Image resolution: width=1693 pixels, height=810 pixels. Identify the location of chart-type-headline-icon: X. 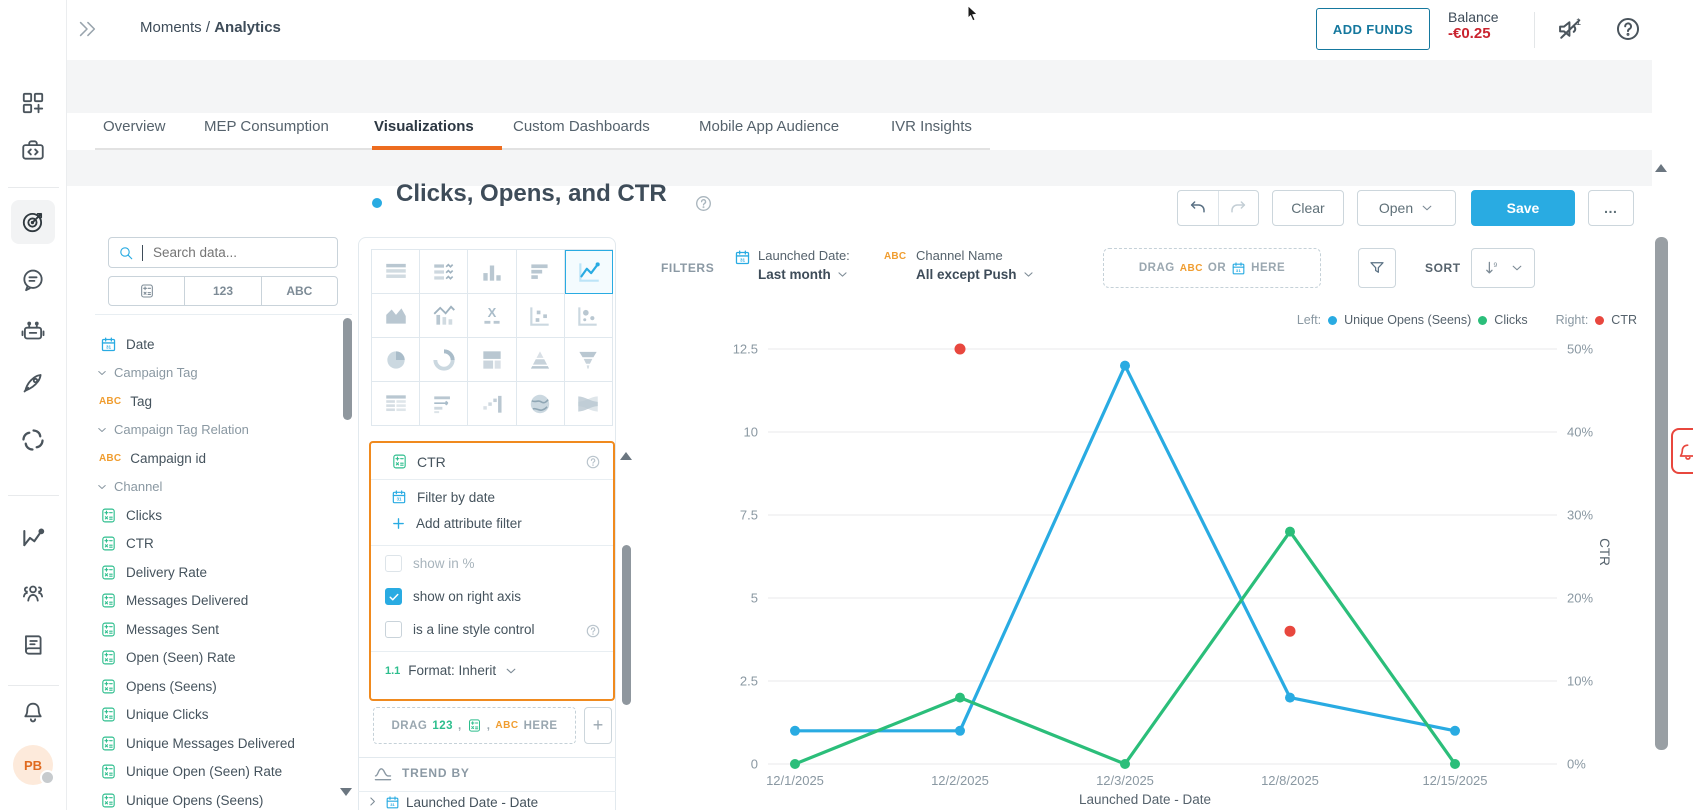
(492, 316).